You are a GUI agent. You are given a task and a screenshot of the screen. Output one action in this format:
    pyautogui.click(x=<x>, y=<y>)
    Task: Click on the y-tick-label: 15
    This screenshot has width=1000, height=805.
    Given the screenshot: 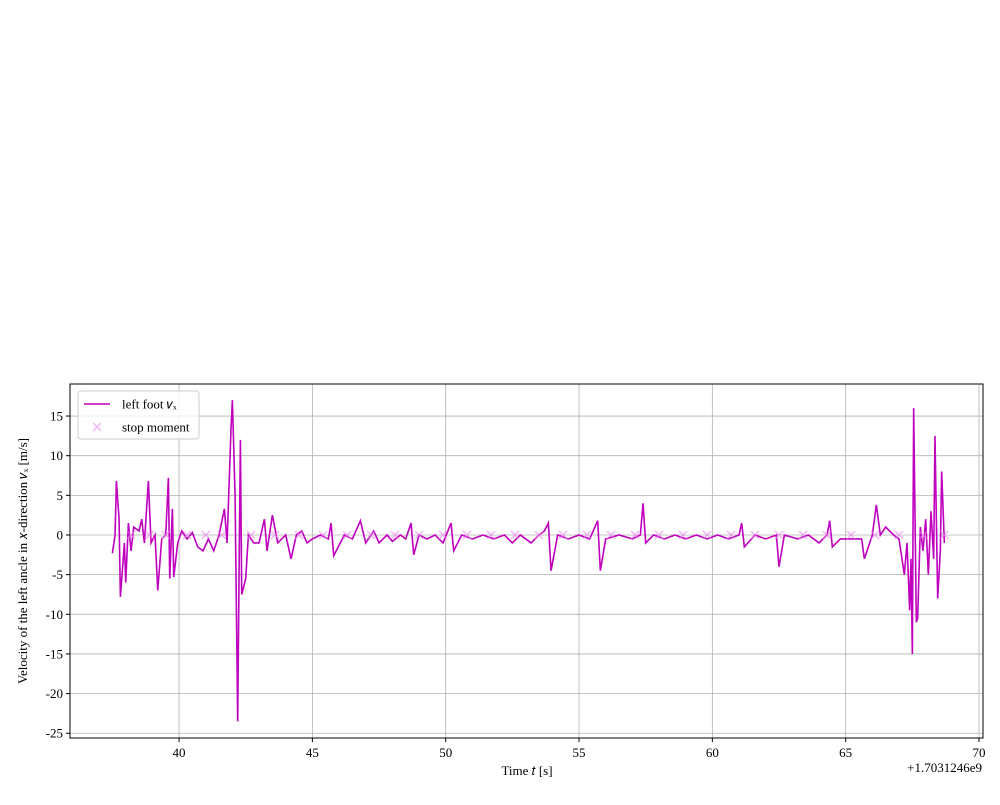 What is the action you would take?
    pyautogui.click(x=56, y=416)
    